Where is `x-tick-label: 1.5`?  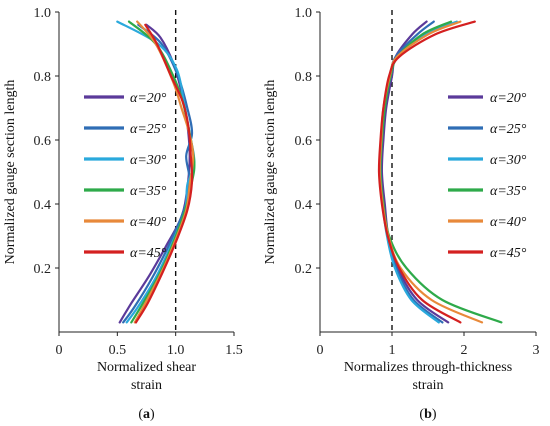
x-tick-label: 1.5 is located at coordinates (234, 350).